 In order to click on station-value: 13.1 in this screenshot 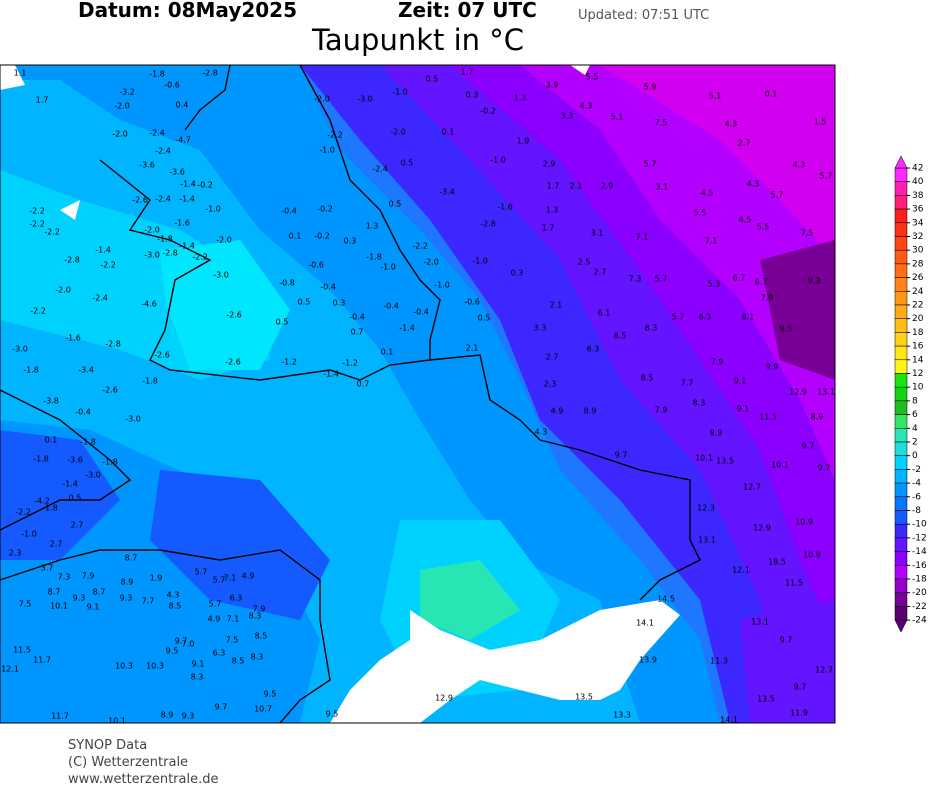, I will do `click(826, 392)`.